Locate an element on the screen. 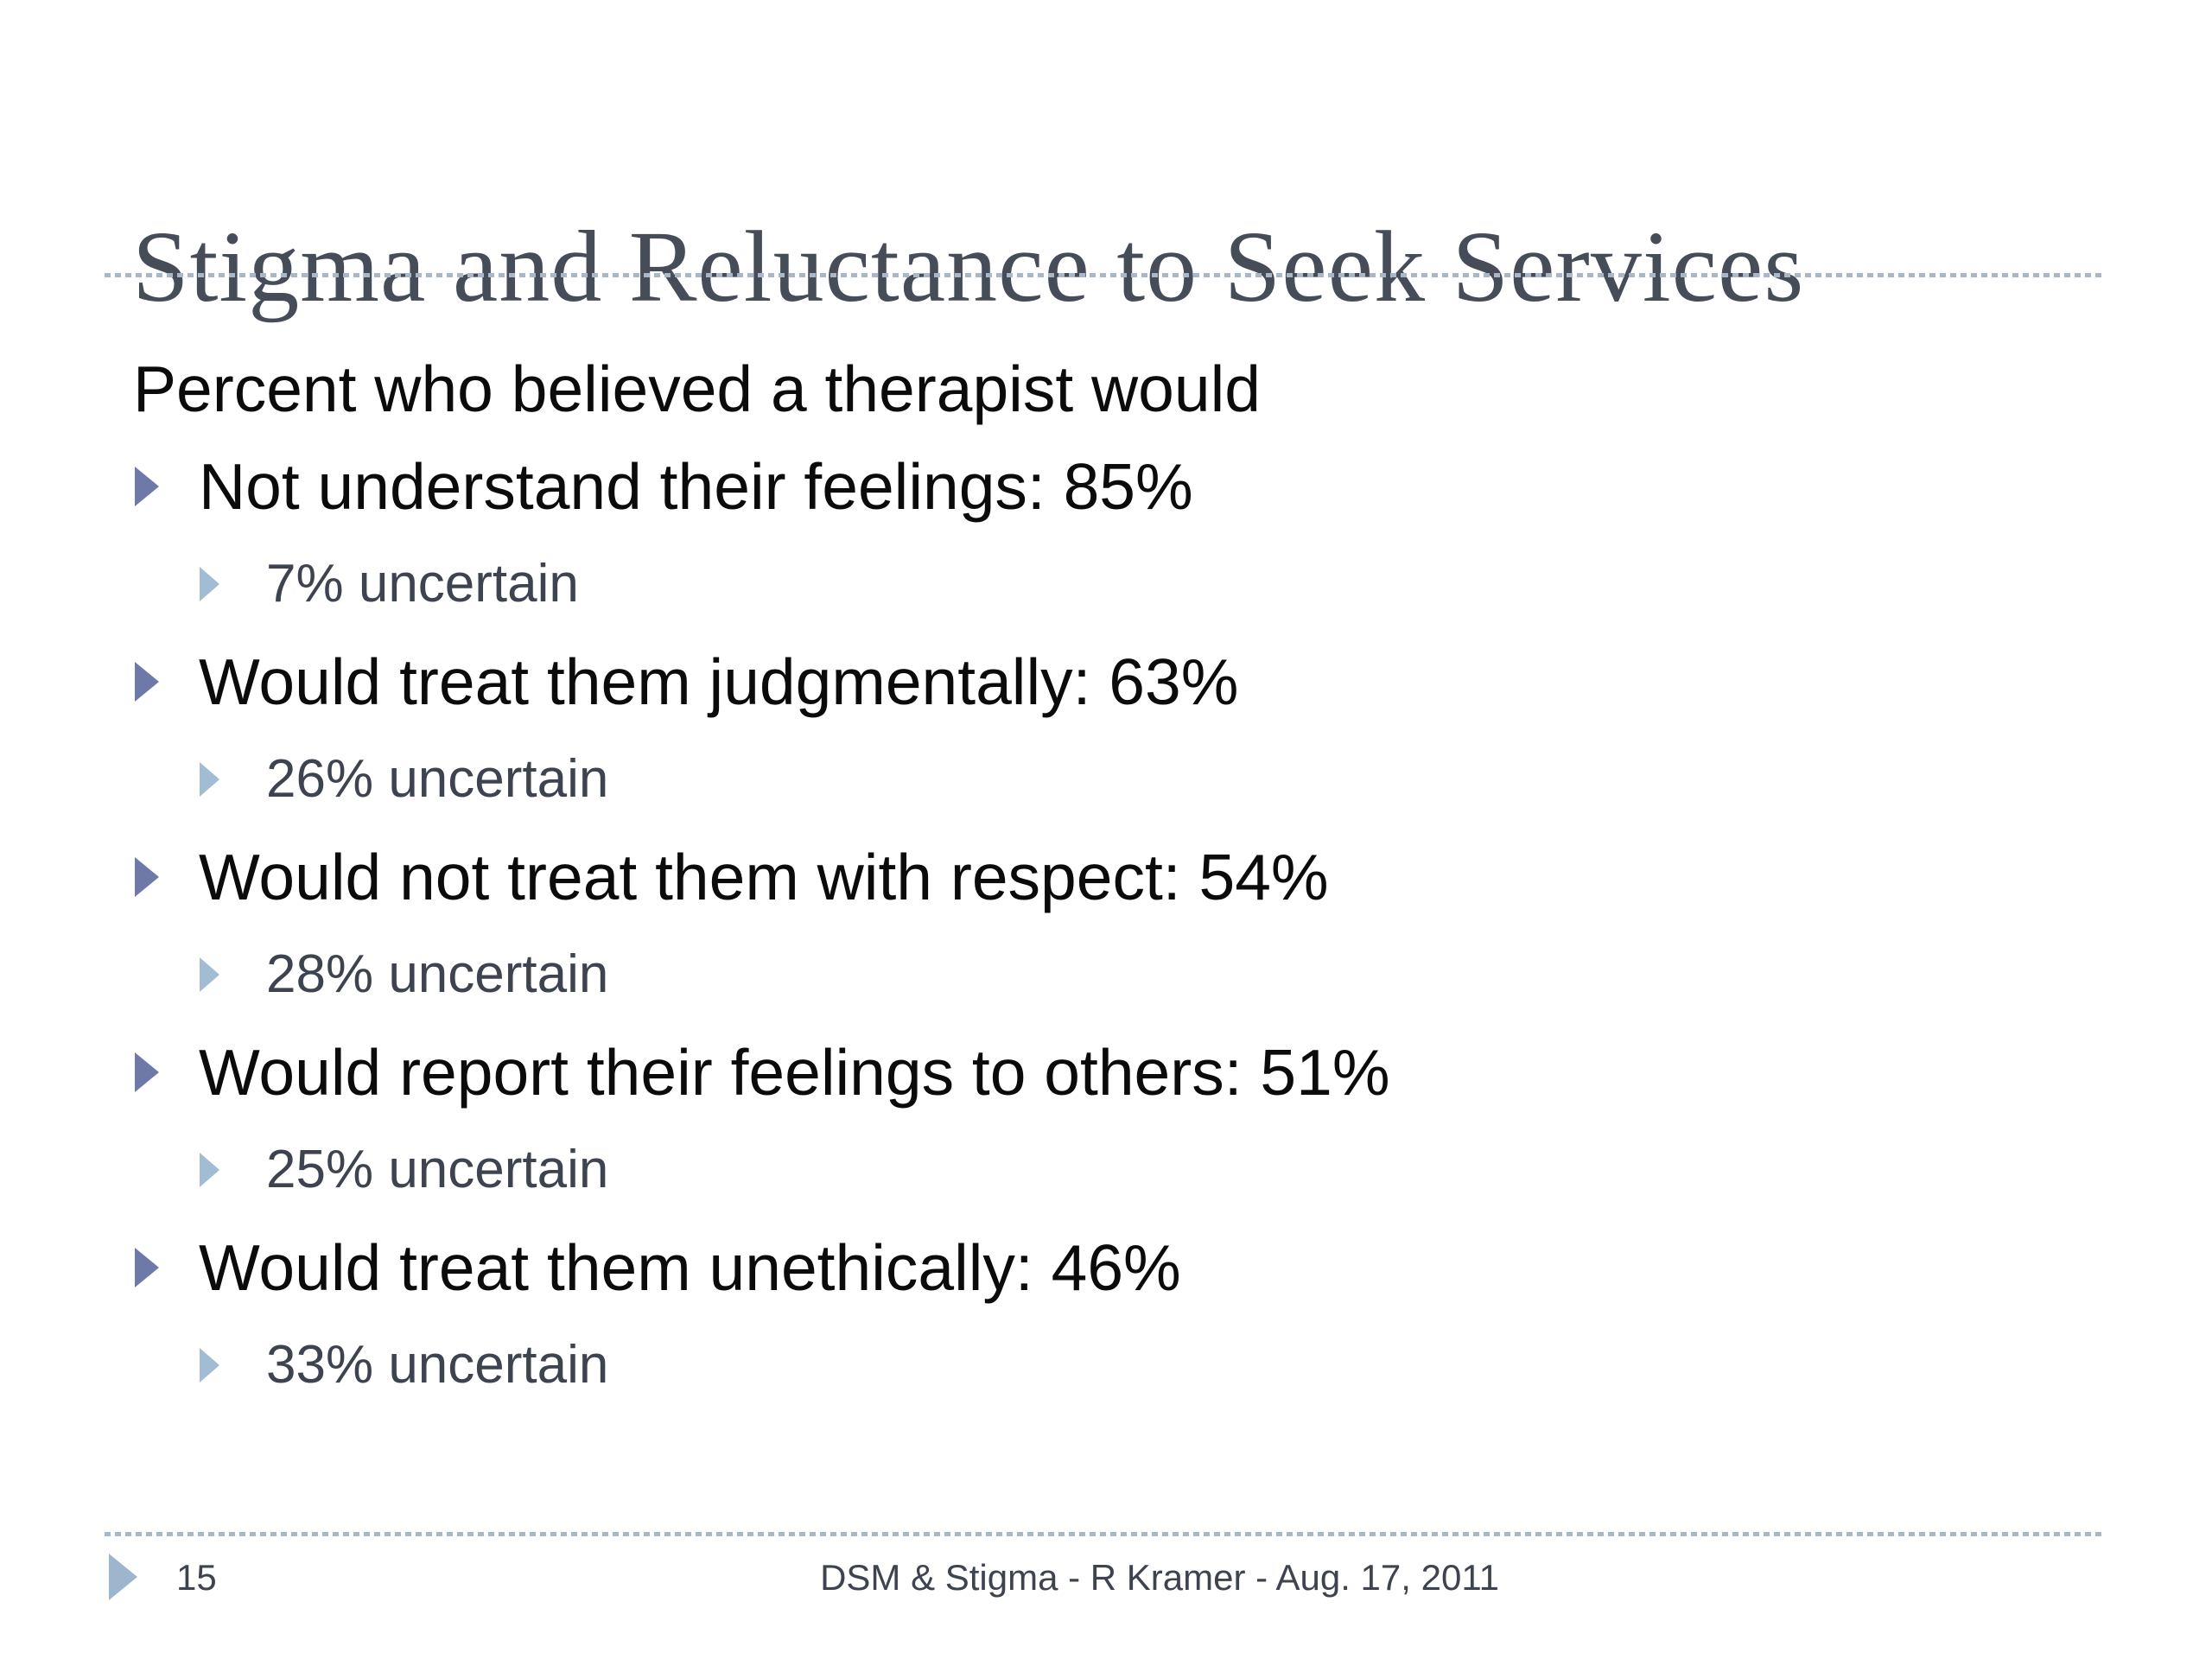 Image resolution: width=2212 pixels, height=1659 pixels. intro-text-label: Percent who believed a therapist would is located at coordinates (697, 388).